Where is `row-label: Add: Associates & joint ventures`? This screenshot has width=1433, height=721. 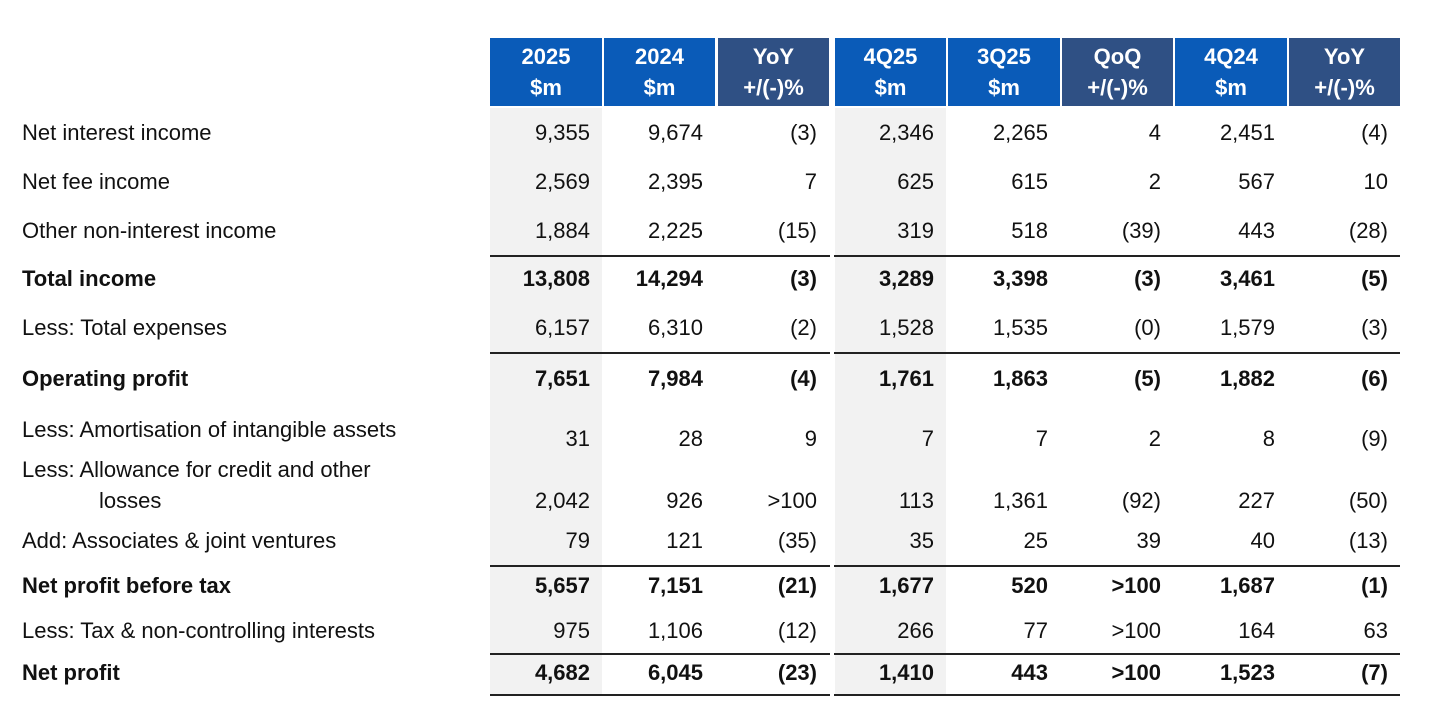
row-label: Add: Associates & joint ventures is located at coordinates (179, 541).